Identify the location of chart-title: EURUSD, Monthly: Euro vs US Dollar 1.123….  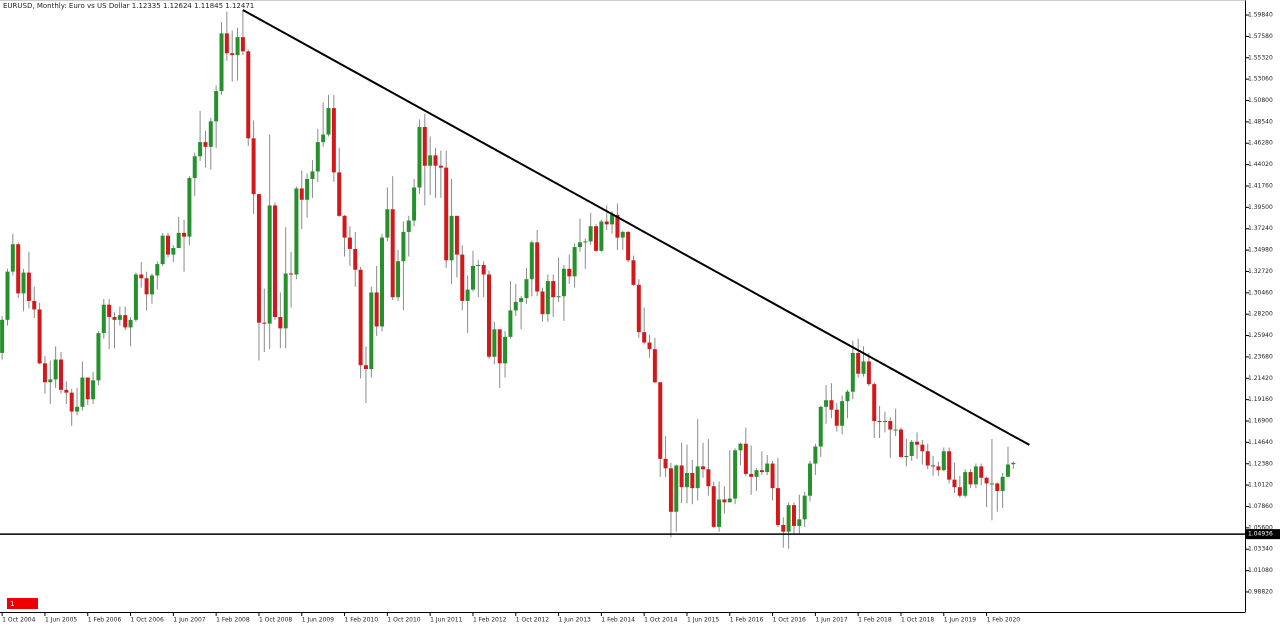
(128, 6).